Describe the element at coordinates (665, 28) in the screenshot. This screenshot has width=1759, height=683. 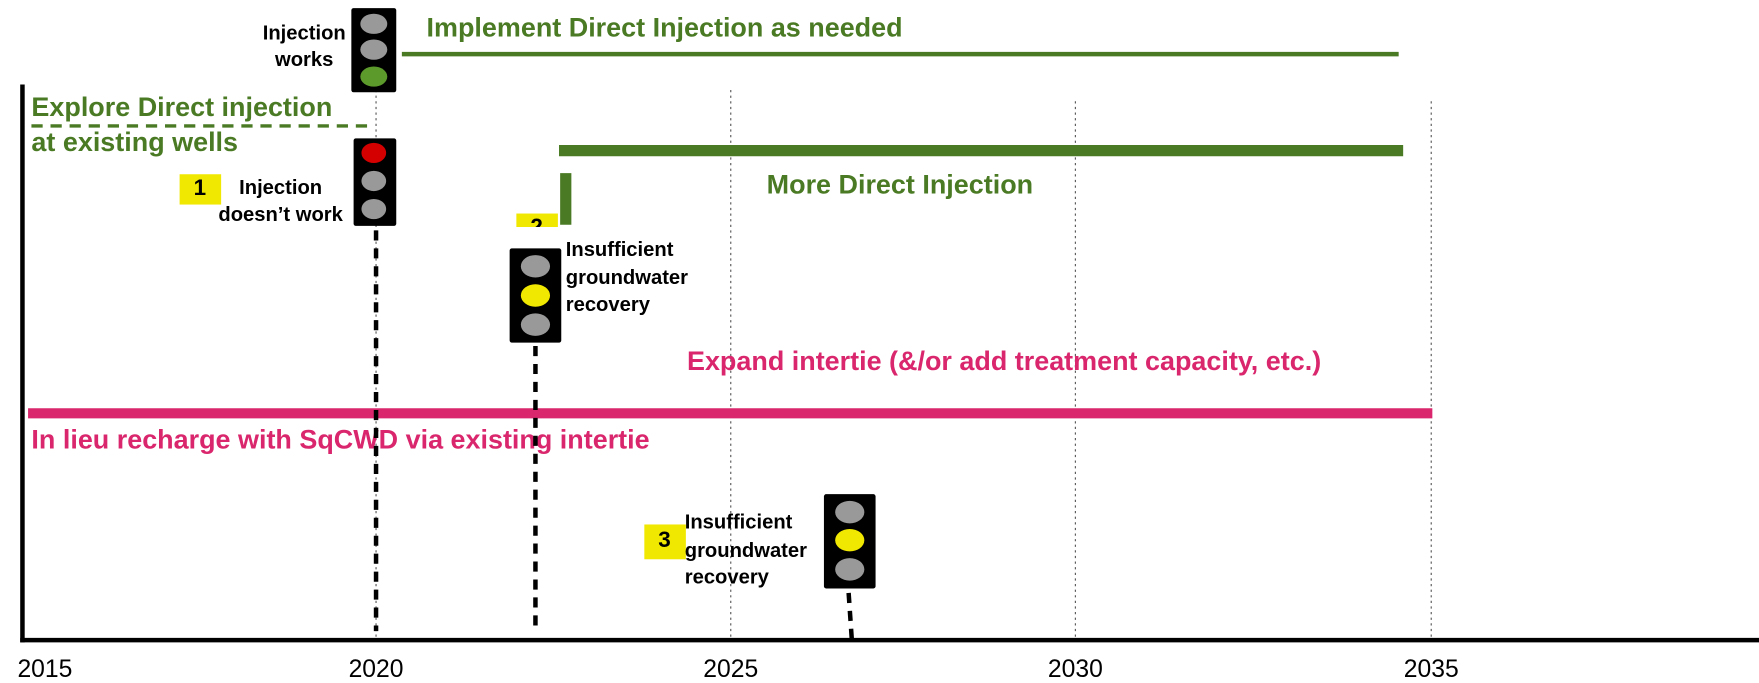
I see `track-label: Implement Direct Injection as needed` at that location.